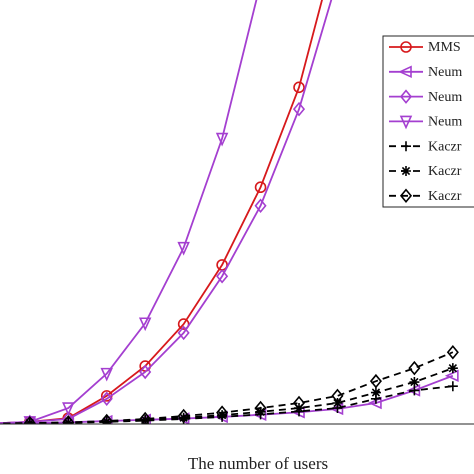 This screenshot has height=474, width=474. I want to click on legend-label: MMS, so click(444, 47).